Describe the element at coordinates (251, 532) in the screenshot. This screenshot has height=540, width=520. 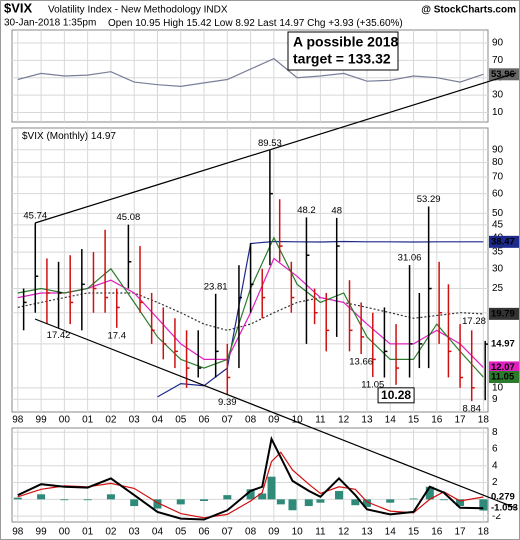
I see `x-tick-label: 08` at that location.